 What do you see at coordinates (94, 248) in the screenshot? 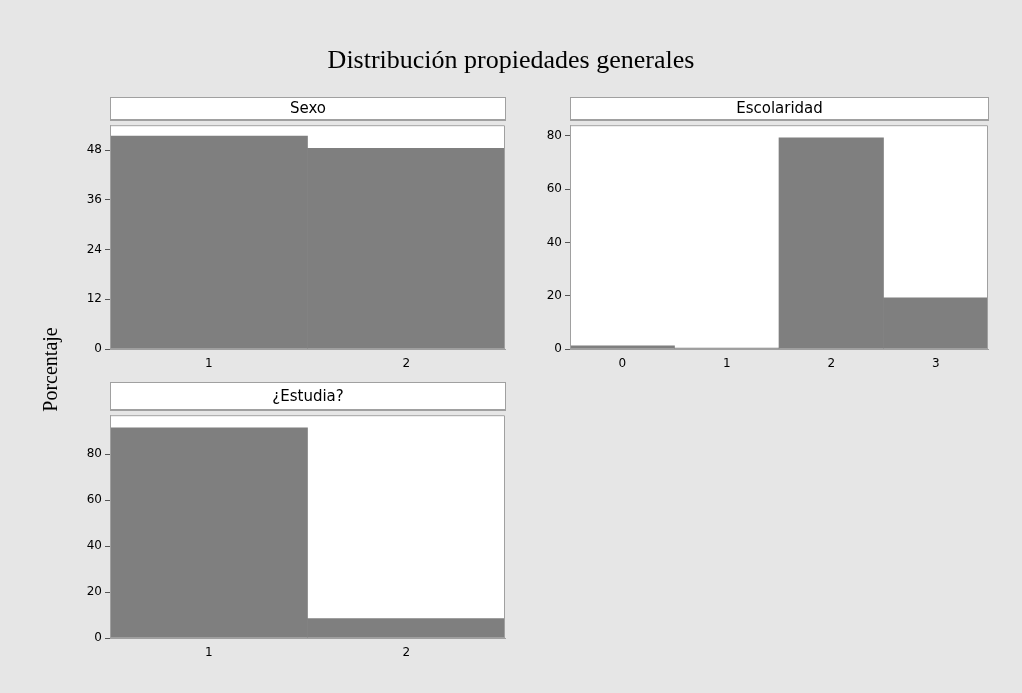
I see `y-tick-label: 24` at bounding box center [94, 248].